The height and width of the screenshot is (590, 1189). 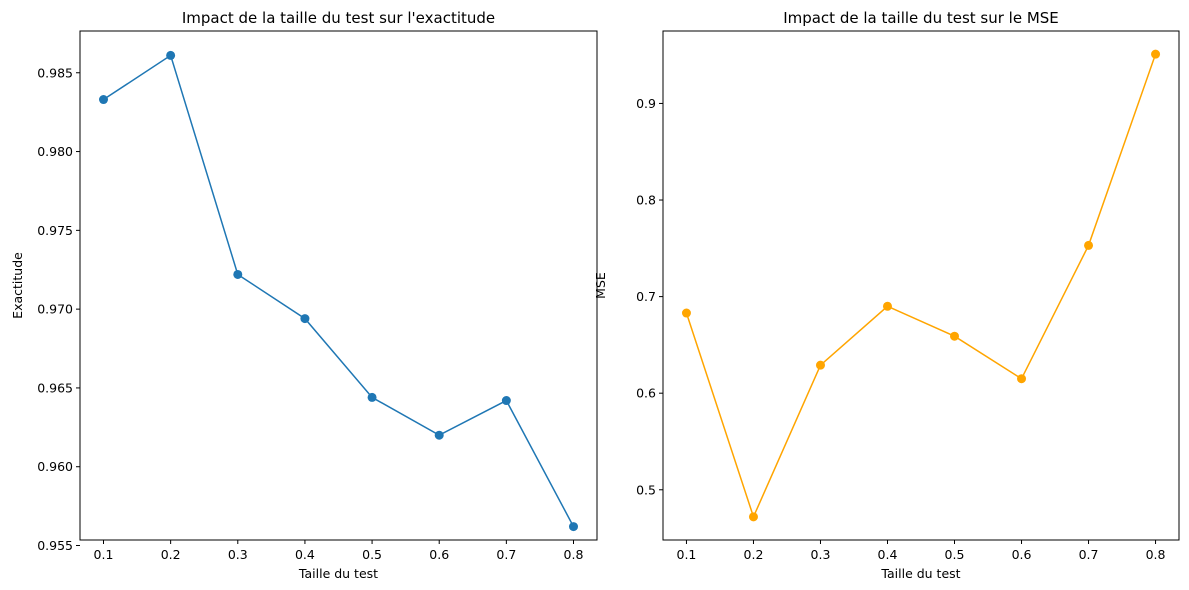 I want to click on y-axis-label: Exactitude, so click(x=17, y=285).